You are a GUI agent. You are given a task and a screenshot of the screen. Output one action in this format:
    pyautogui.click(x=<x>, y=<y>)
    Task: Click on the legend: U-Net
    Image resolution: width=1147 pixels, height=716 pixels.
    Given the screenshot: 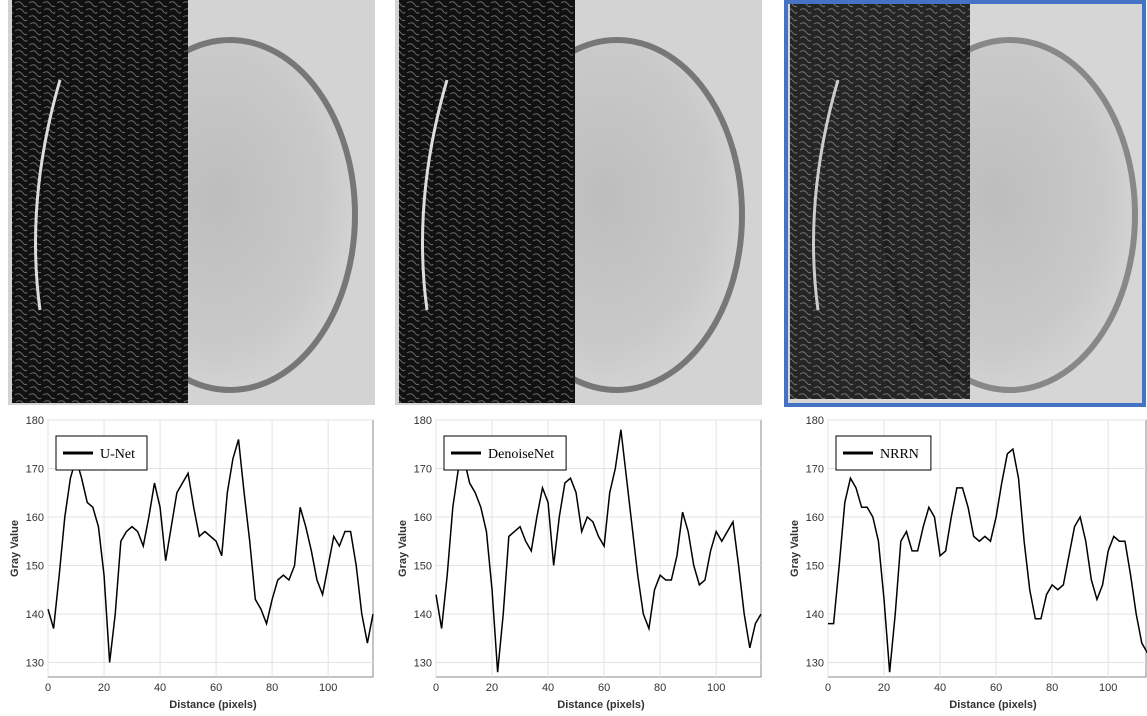 What is the action you would take?
    pyautogui.click(x=101, y=453)
    